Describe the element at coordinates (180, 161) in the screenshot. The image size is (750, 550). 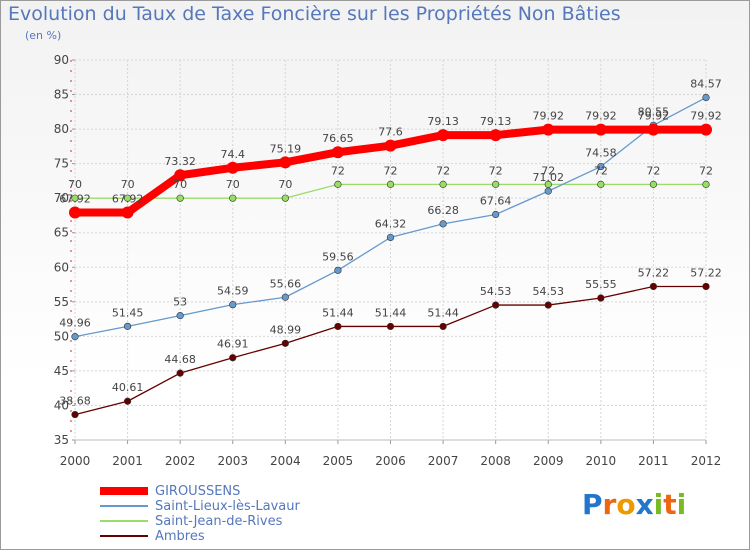
I see `data-label: 73.32` at that location.